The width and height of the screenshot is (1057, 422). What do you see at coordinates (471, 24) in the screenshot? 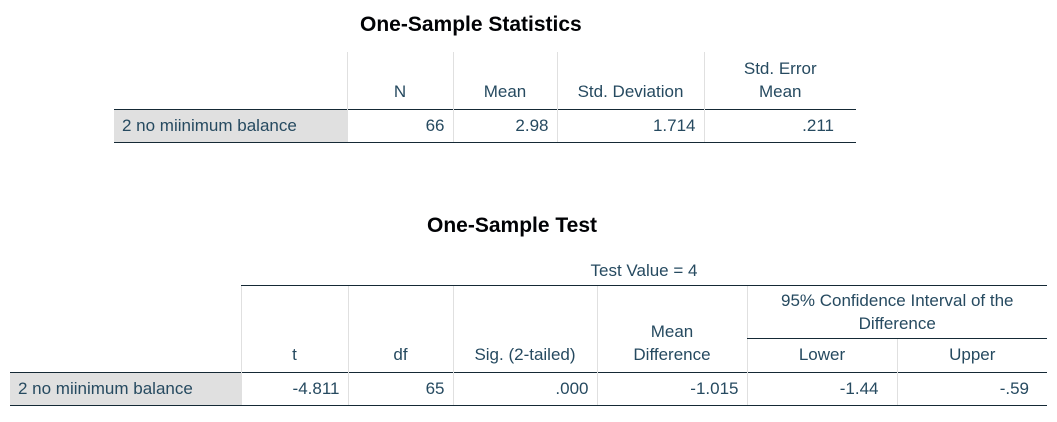
I see `stats-title: One-Sample Statistics` at bounding box center [471, 24].